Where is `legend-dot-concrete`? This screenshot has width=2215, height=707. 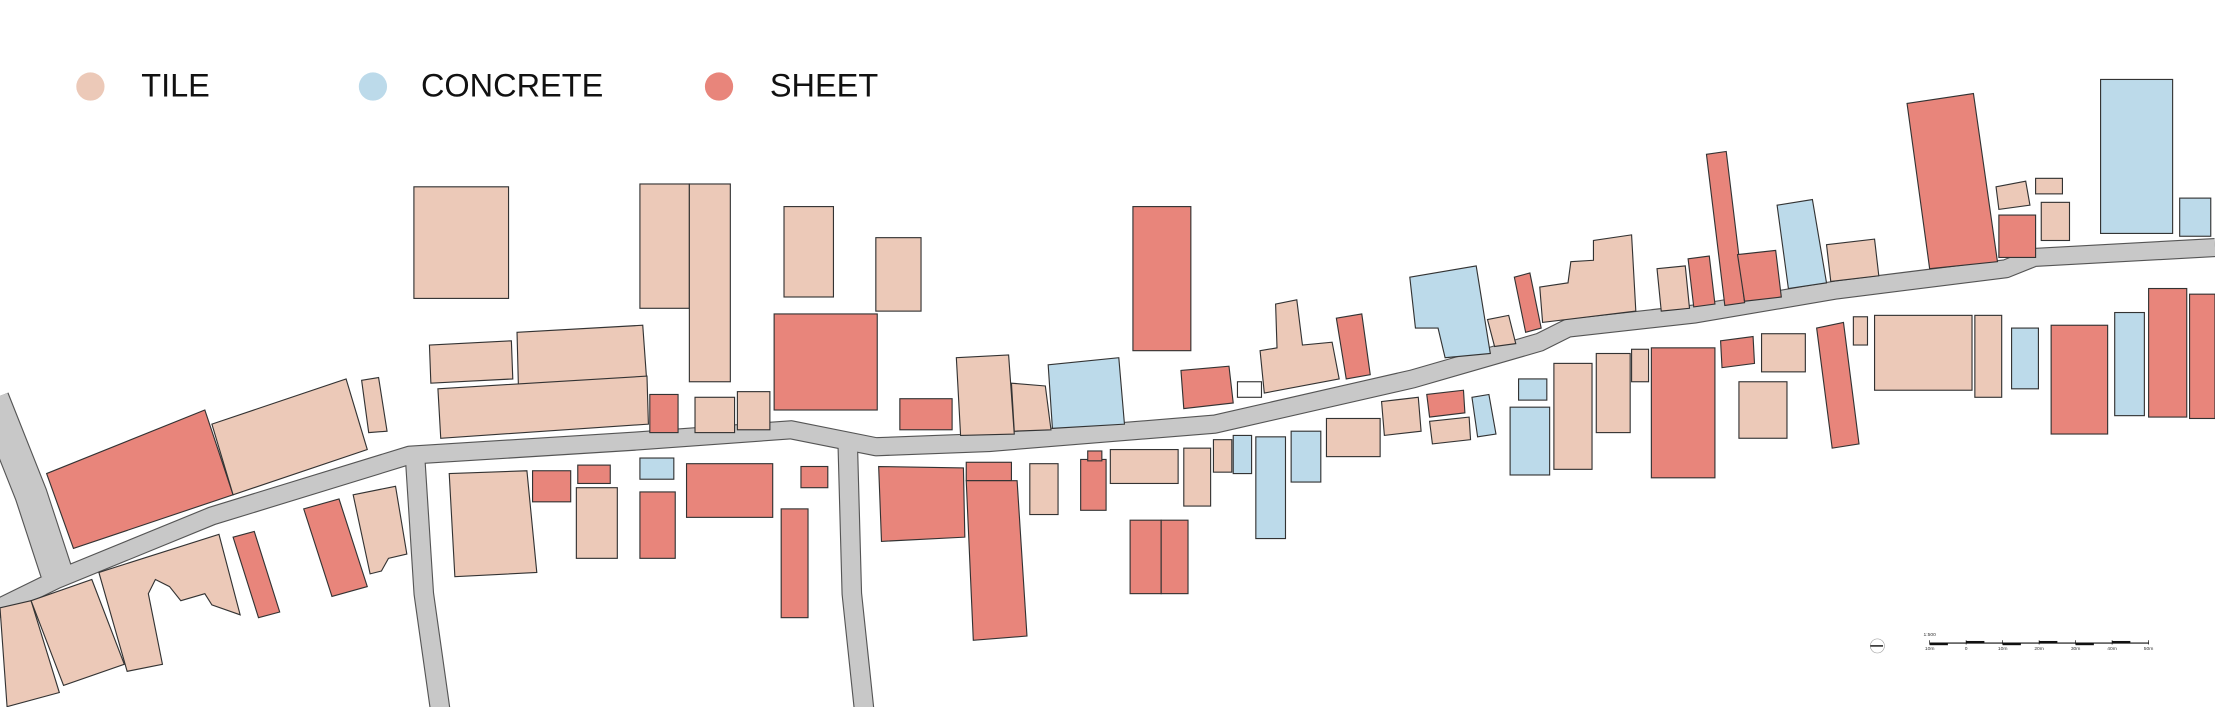 legend-dot-concrete is located at coordinates (373, 86).